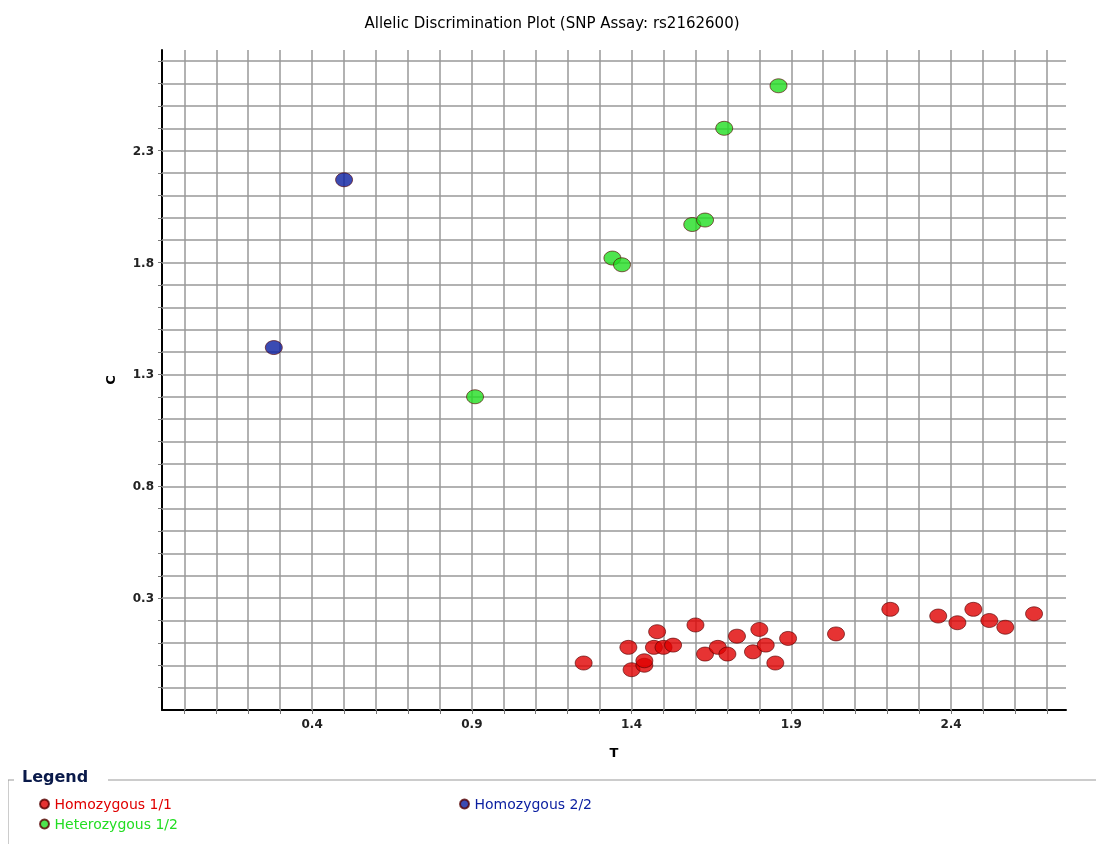 Image resolution: width=1104 pixels, height=852 pixels. I want to click on legend-title: Legend, so click(55, 776).